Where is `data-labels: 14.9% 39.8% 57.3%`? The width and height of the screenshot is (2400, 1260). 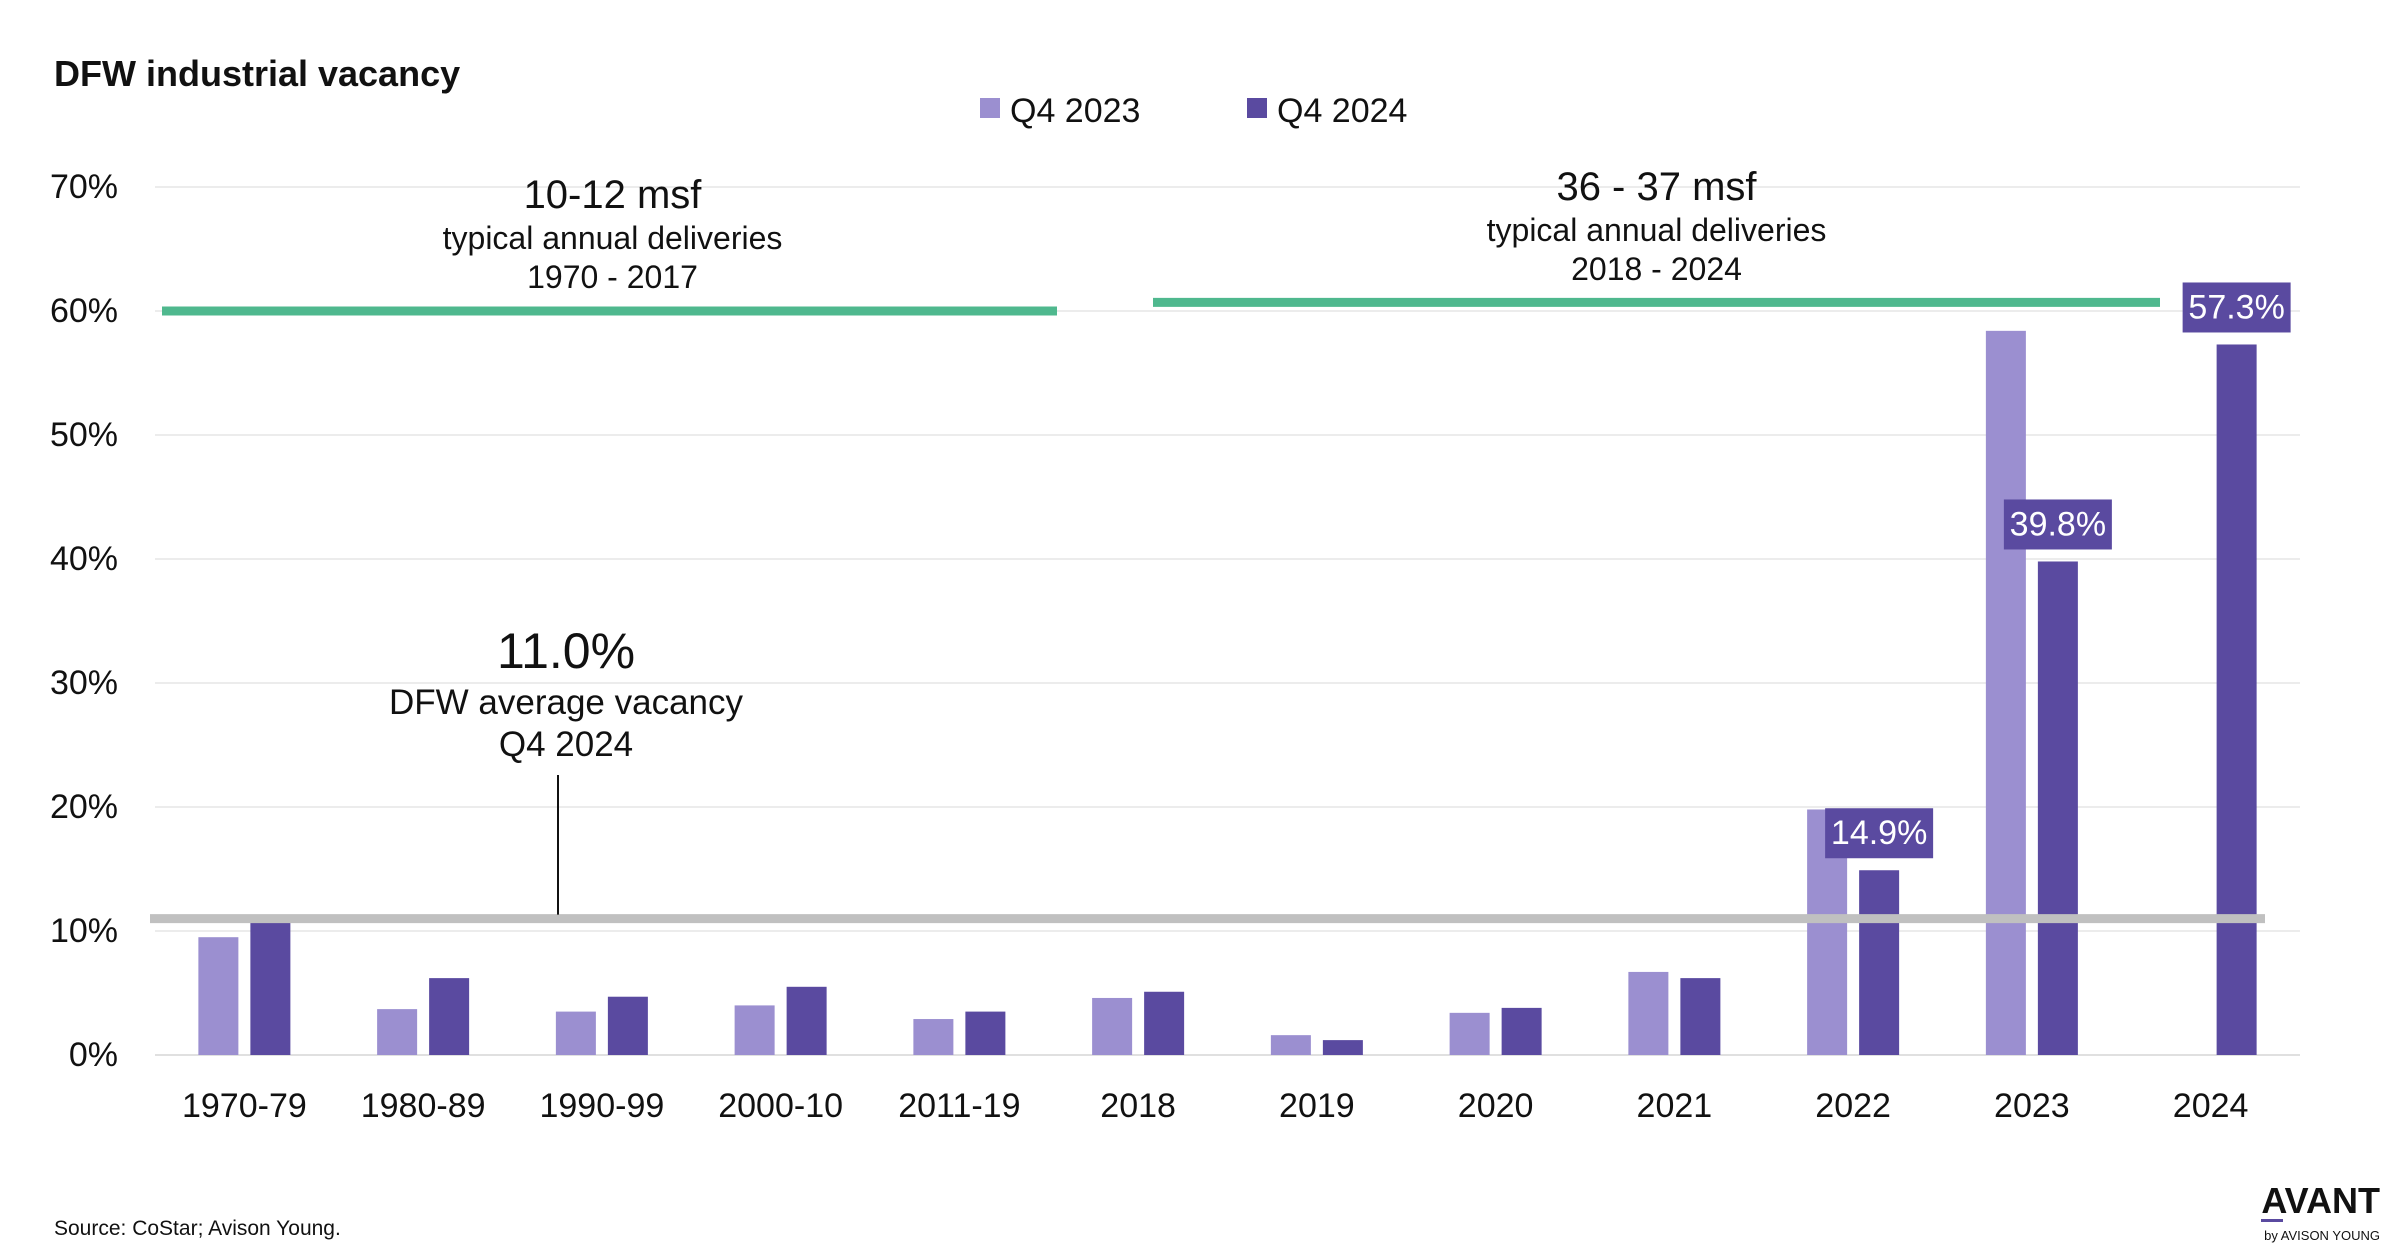
data-labels: 14.9% 39.8% 57.3% is located at coordinates (2058, 570).